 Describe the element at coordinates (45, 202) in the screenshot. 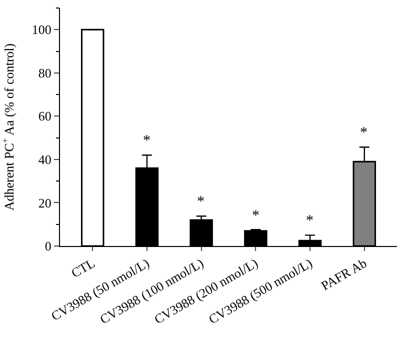

I see `y-tick-label: 20` at that location.